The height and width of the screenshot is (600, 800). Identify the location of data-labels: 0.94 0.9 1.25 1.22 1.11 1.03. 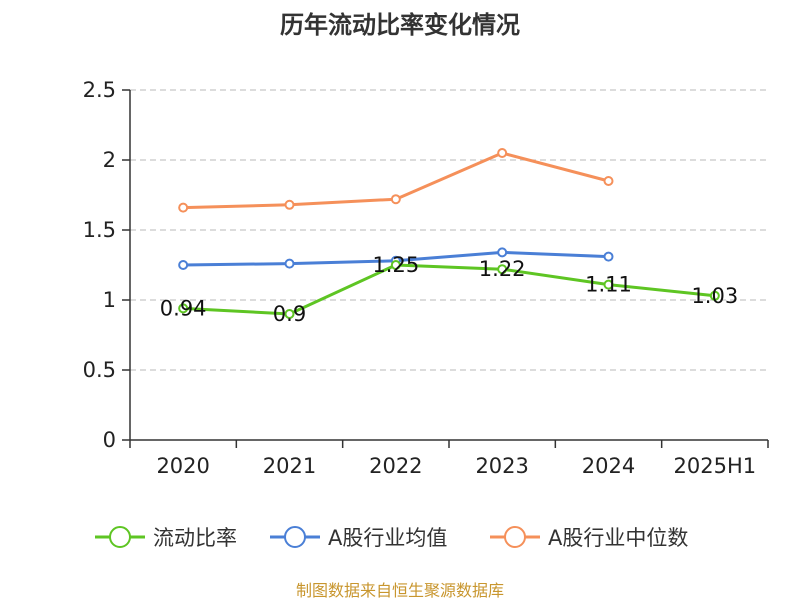
(449, 289).